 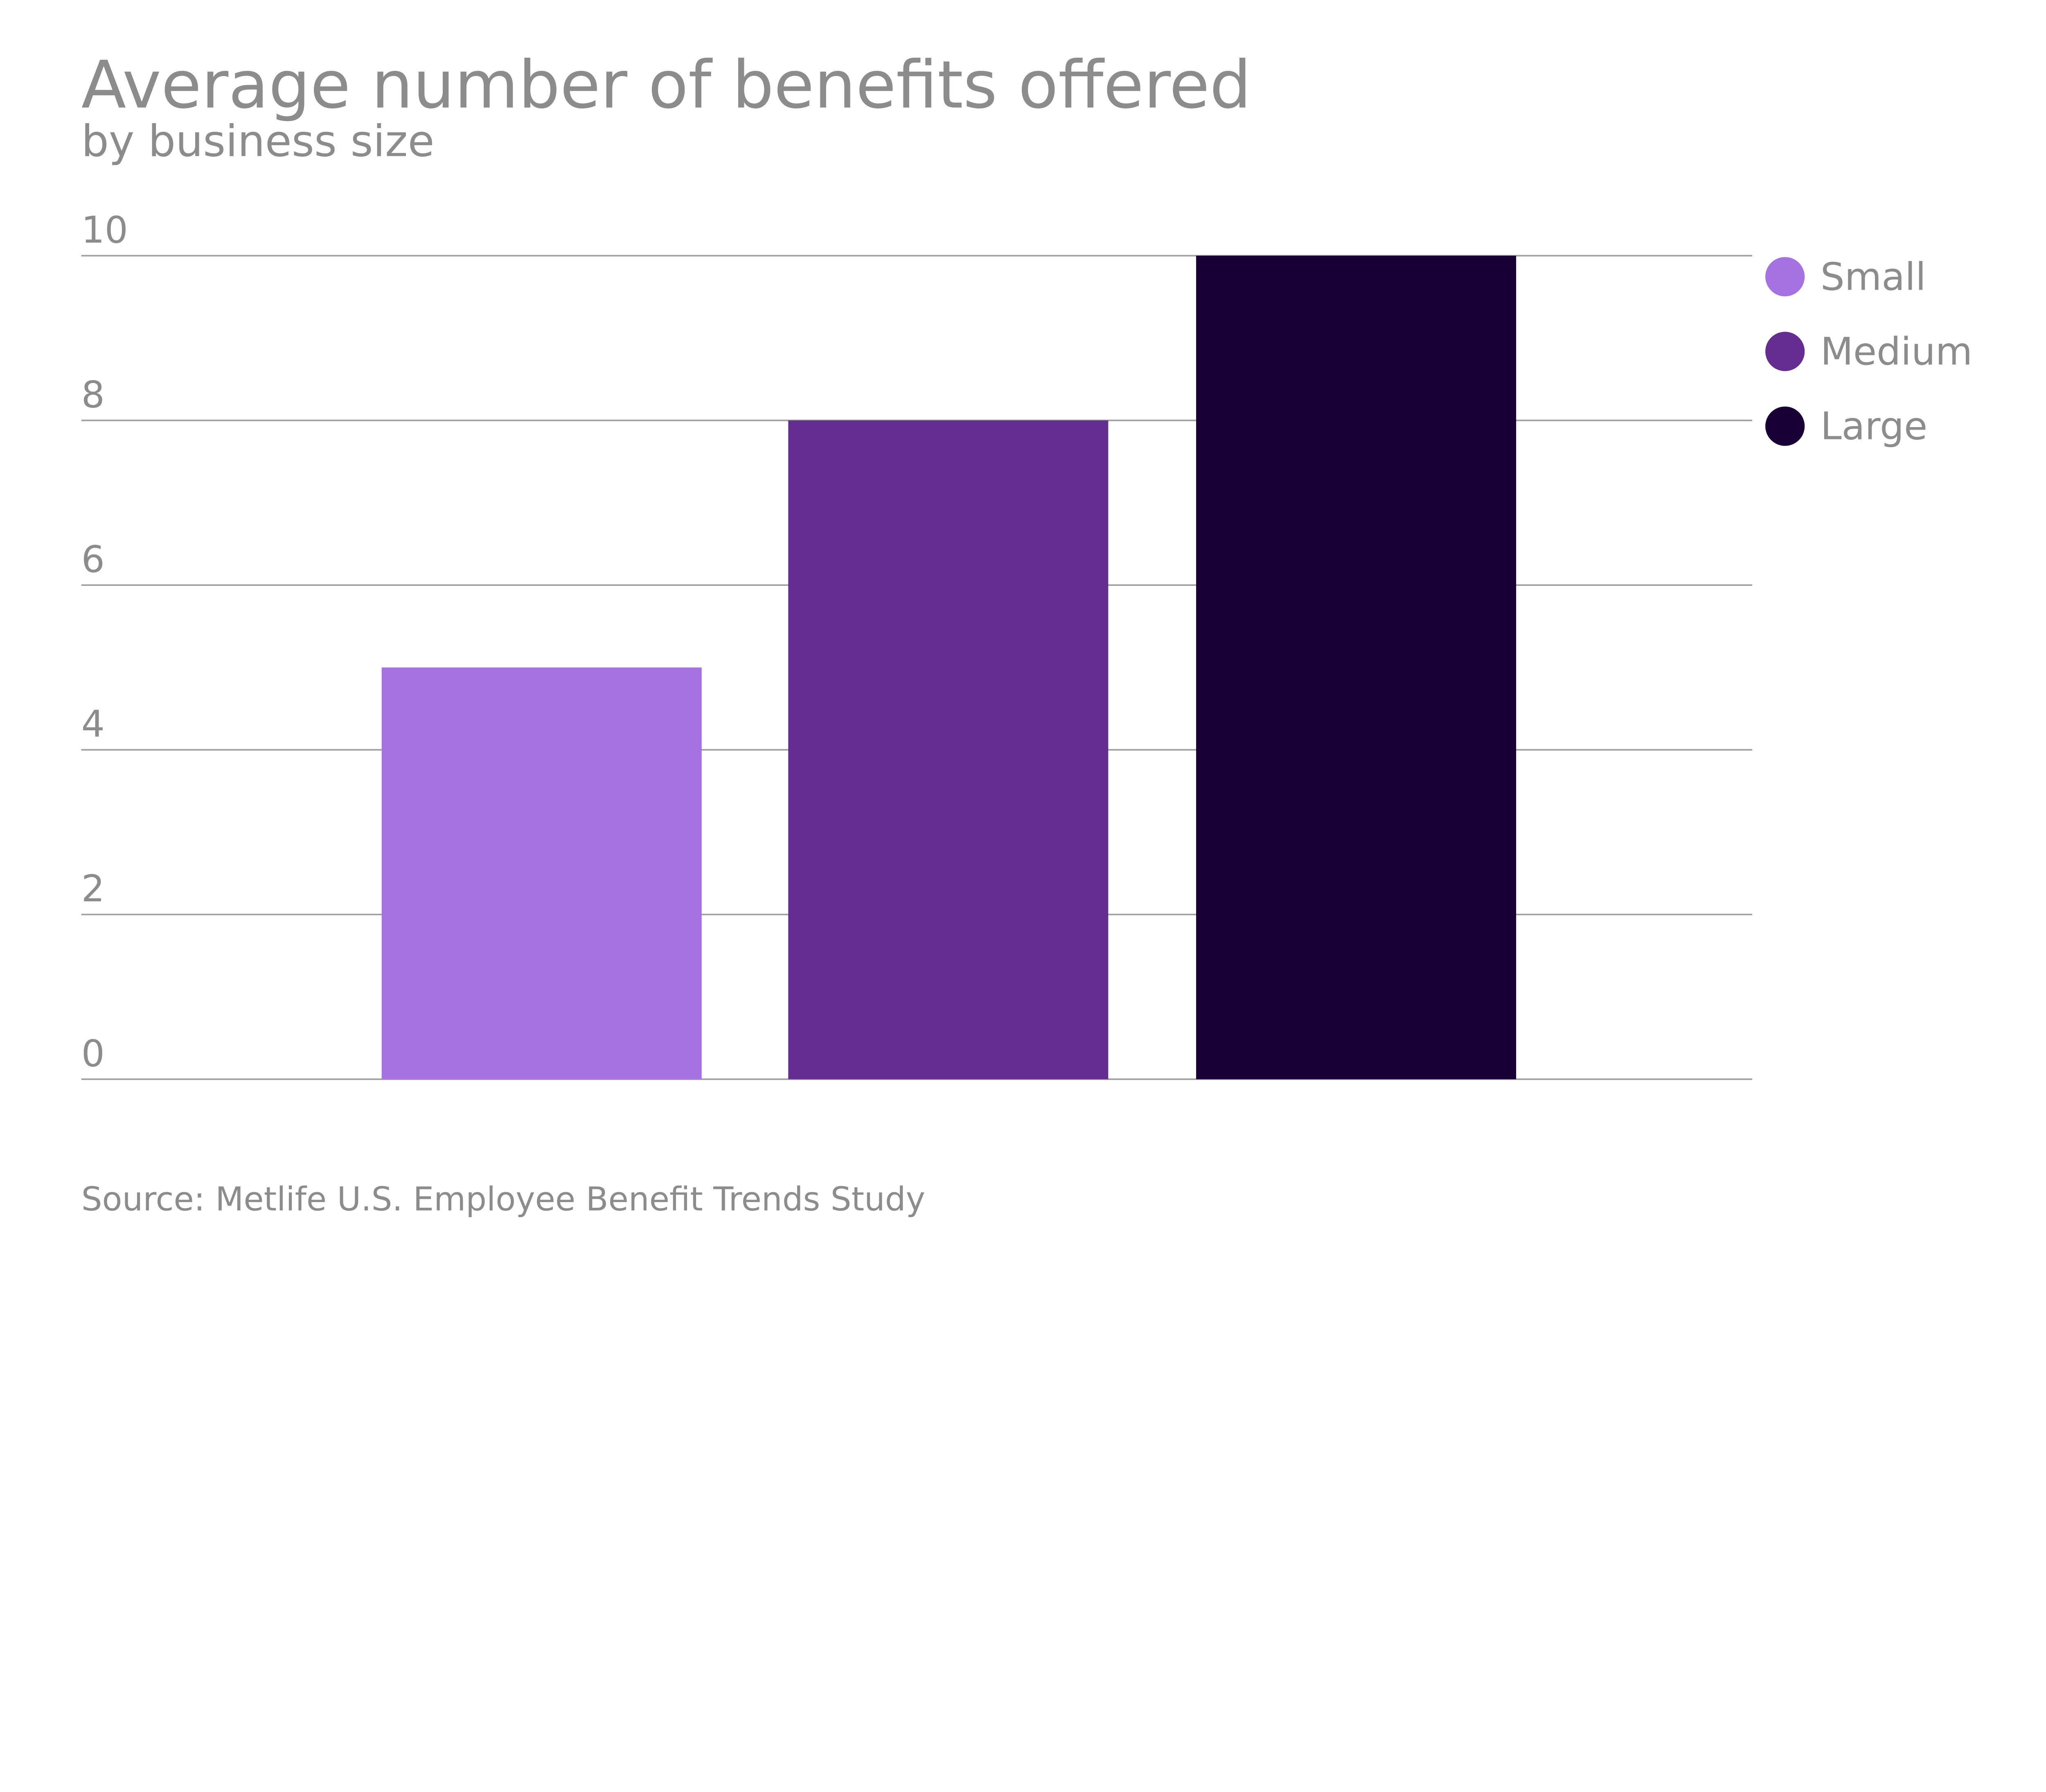 What do you see at coordinates (93, 889) in the screenshot?
I see `y-tick-label: 2` at bounding box center [93, 889].